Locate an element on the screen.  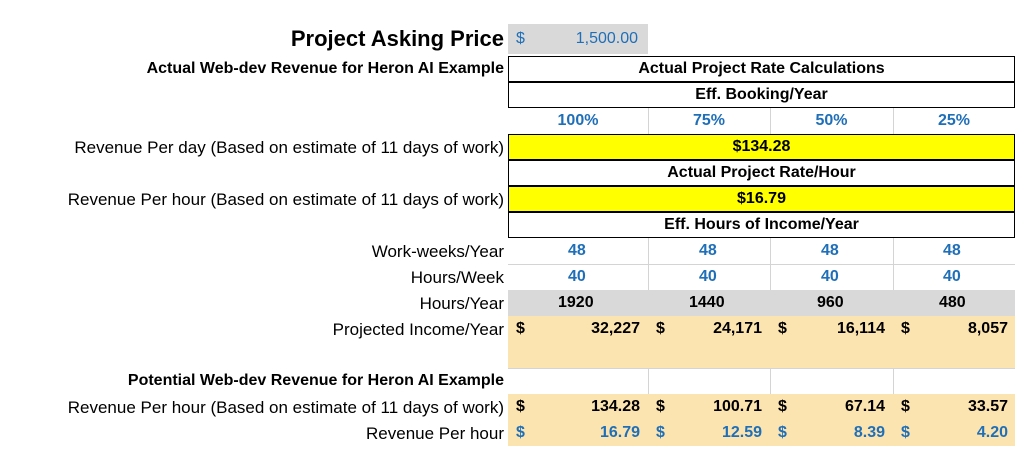
potential-rev-hour-value: 8.39 is located at coordinates (869, 432).